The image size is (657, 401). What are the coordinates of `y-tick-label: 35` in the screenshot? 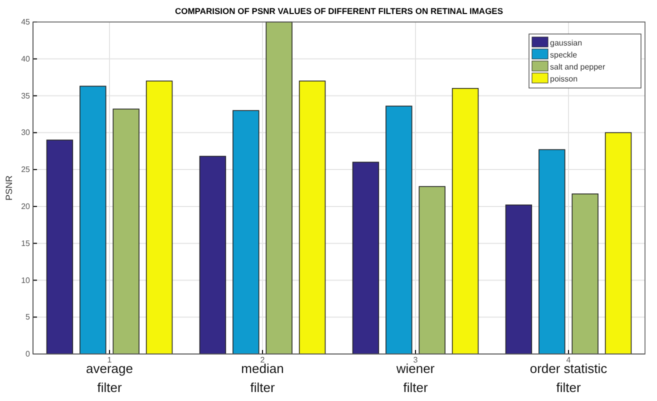 It's located at (26, 95).